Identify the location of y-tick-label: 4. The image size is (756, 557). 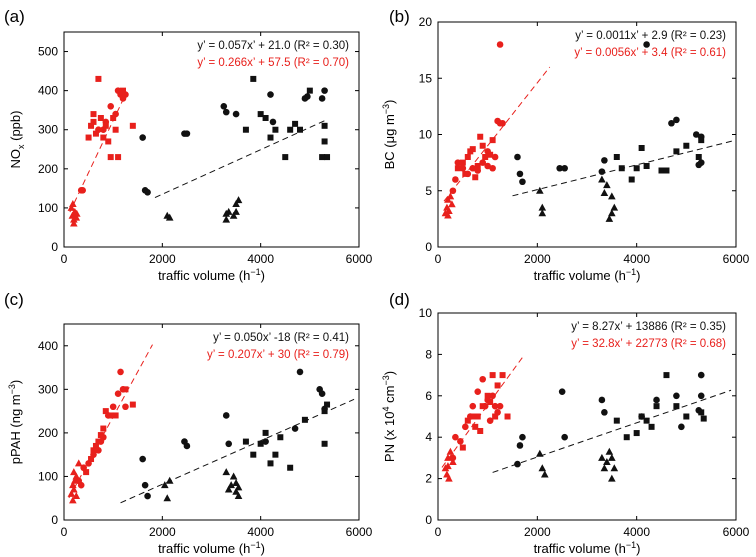
(428, 437).